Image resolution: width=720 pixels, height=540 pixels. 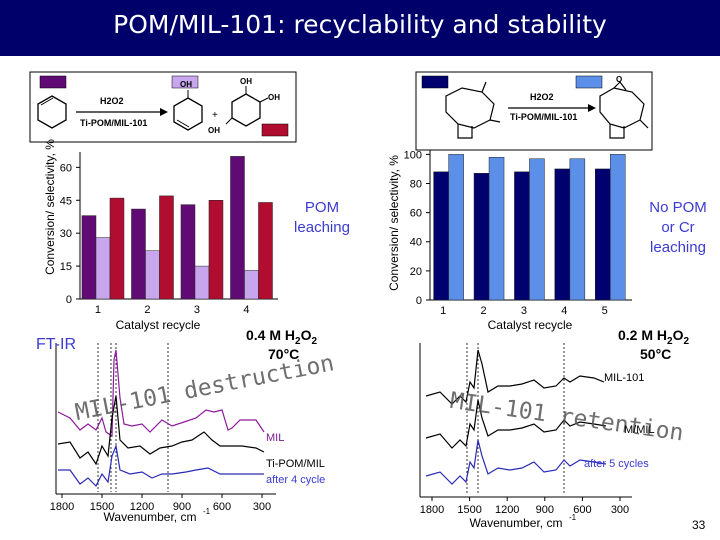 I want to click on ftir-chart-left: Wavenumber, cm -1 1800 1500 1200 900 600 300, so click(x=163, y=433).